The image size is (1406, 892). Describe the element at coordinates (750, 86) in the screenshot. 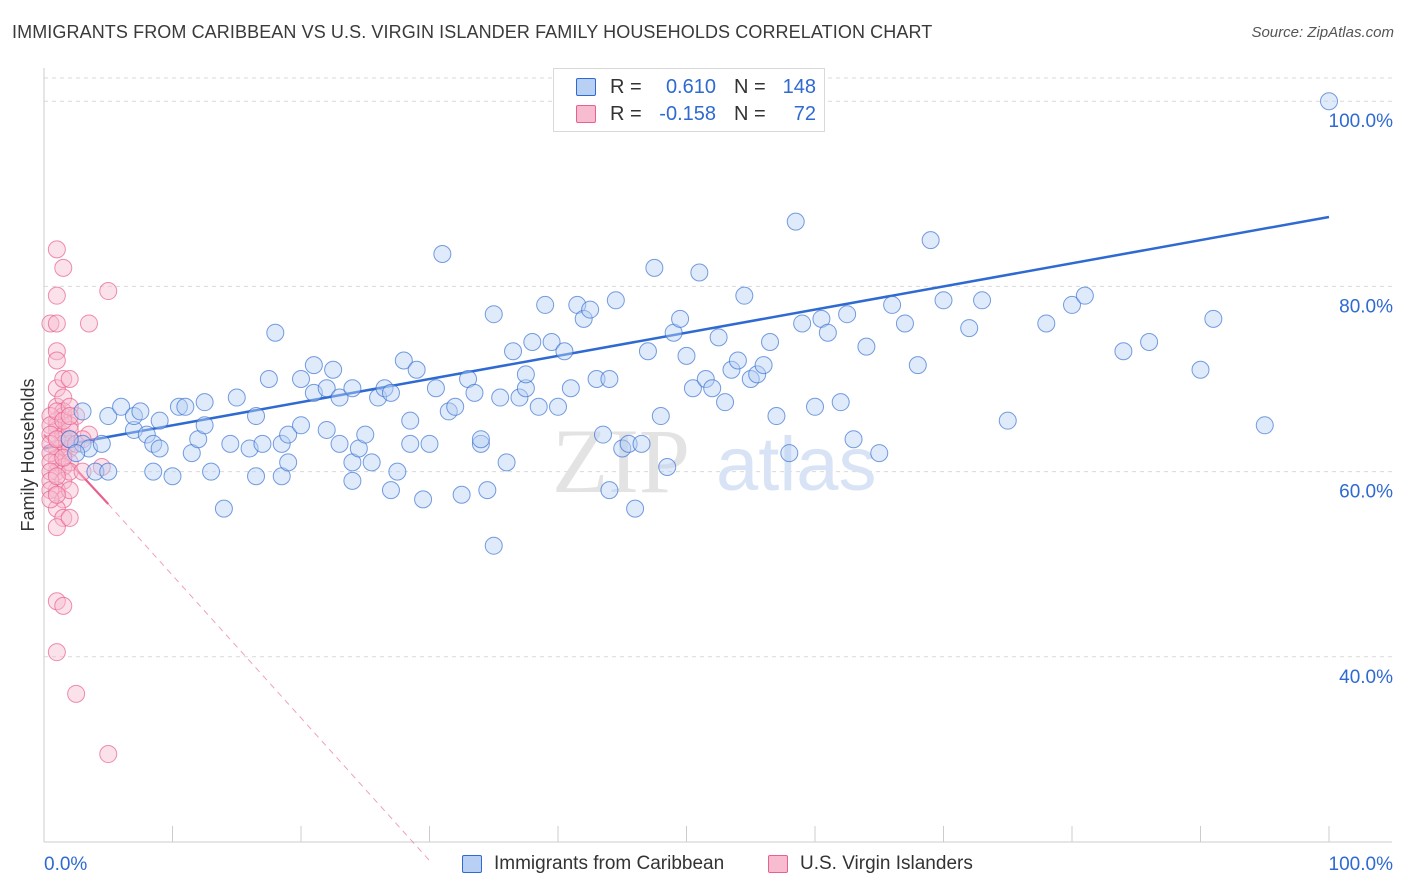

I see `legend-n-label: N =` at that location.